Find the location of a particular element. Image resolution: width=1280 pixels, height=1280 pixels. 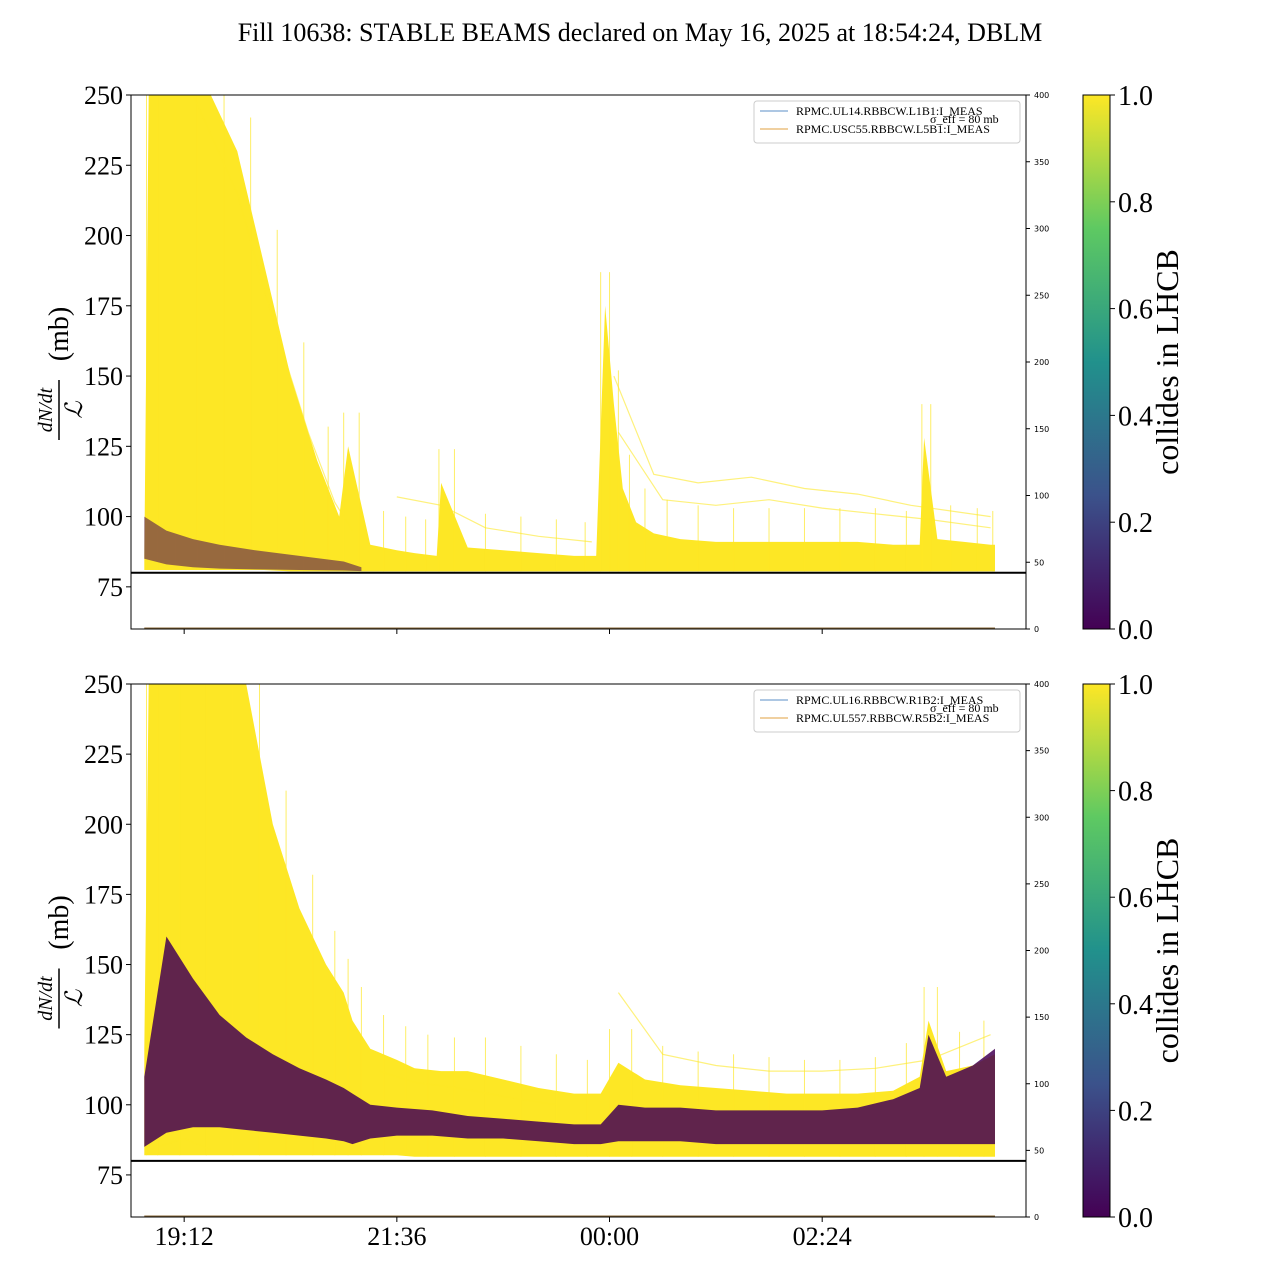

x-tick-label: 02:24 is located at coordinates (822, 1236).